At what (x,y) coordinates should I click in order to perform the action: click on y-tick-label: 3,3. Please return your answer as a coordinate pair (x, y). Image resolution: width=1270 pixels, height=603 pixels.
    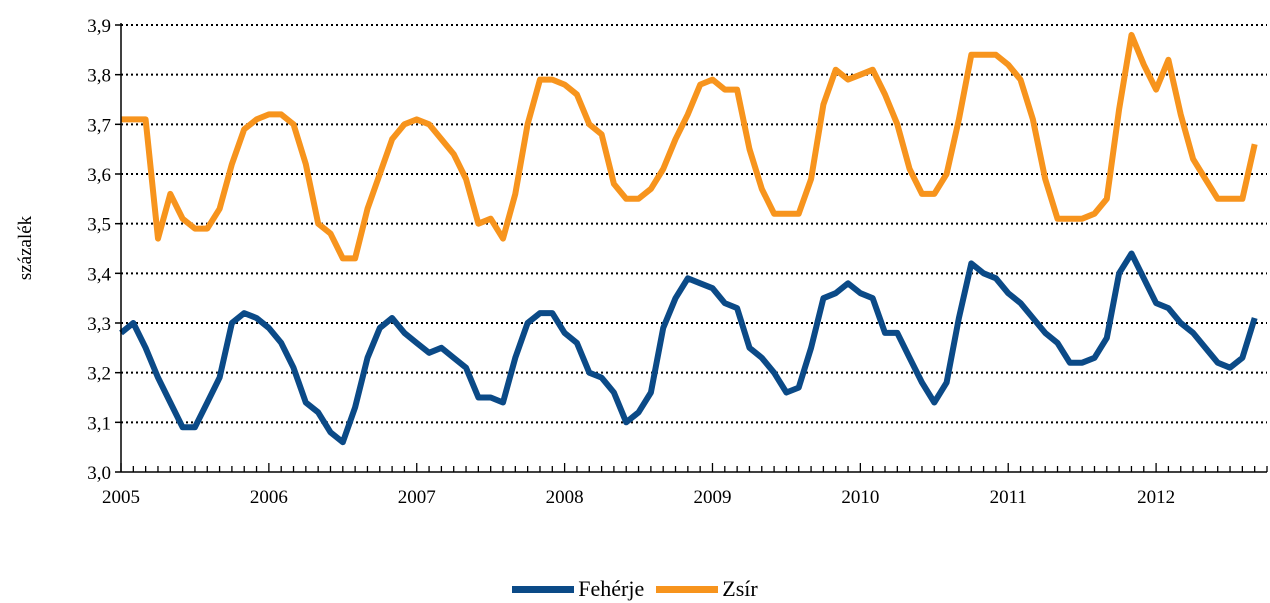
    Looking at the image, I should click on (99, 324).